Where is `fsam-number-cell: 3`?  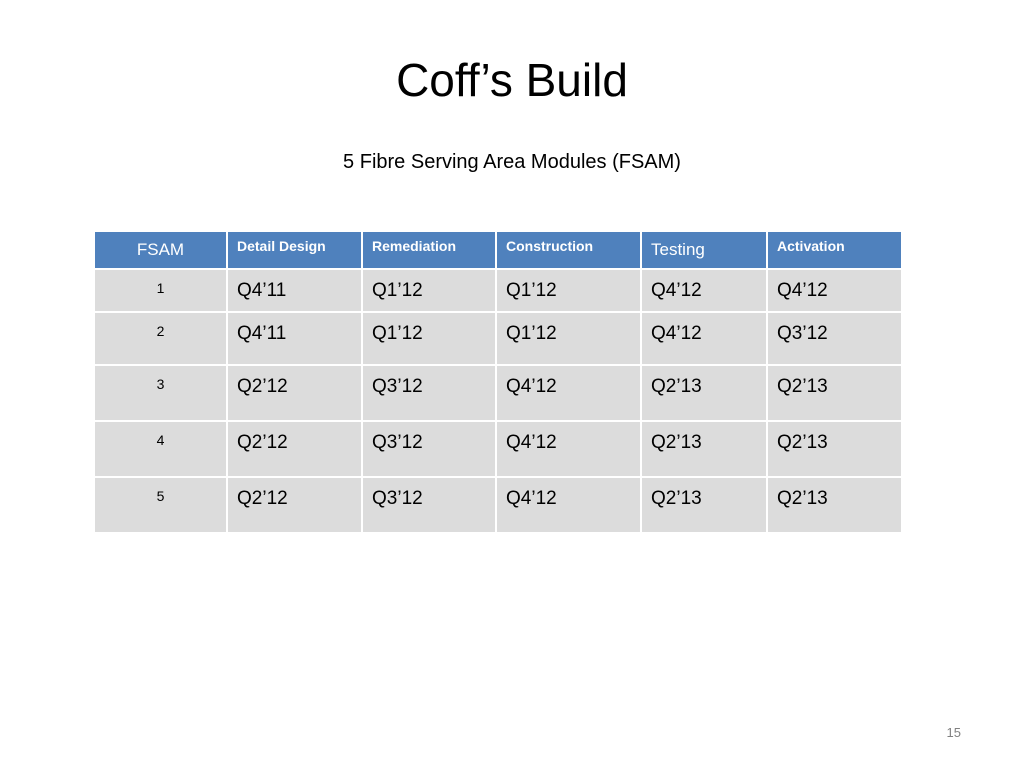
fsam-number-cell: 3 is located at coordinates (160, 393).